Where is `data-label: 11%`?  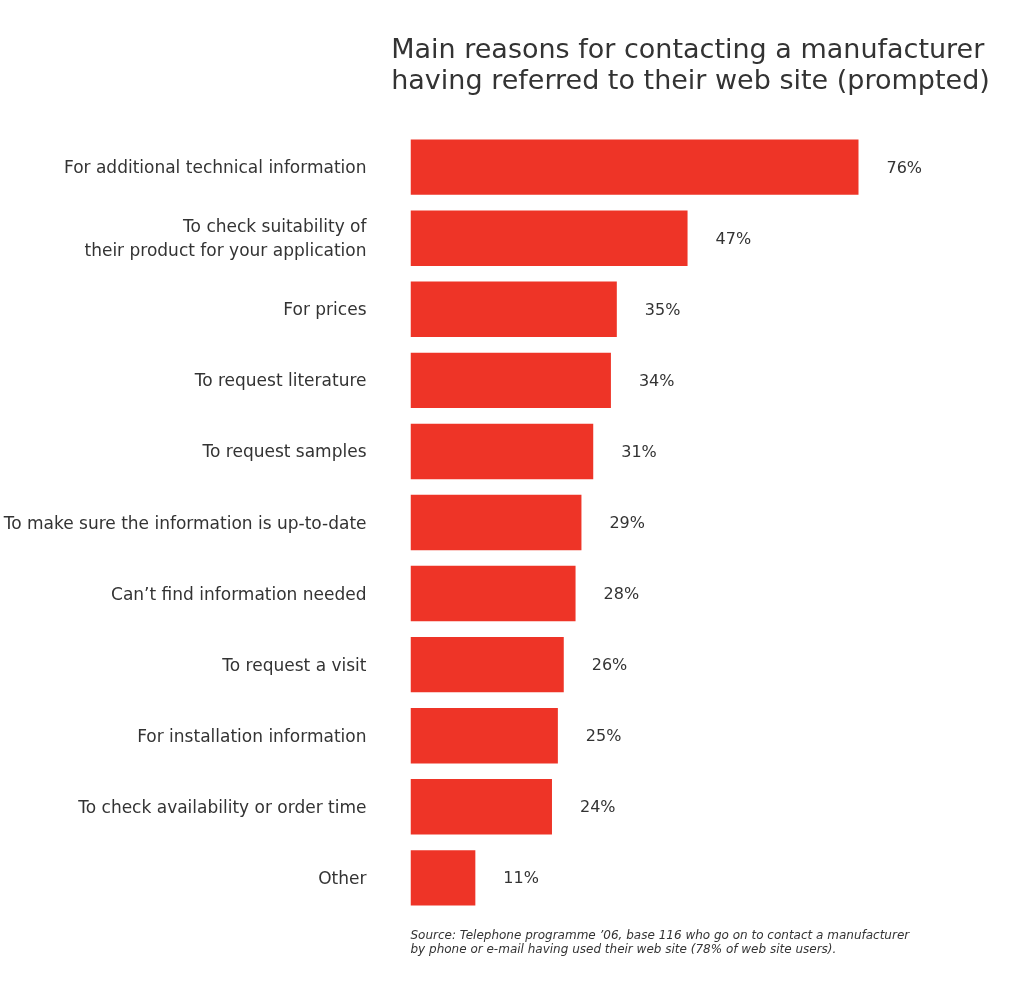 data-label: 11% is located at coordinates (521, 878).